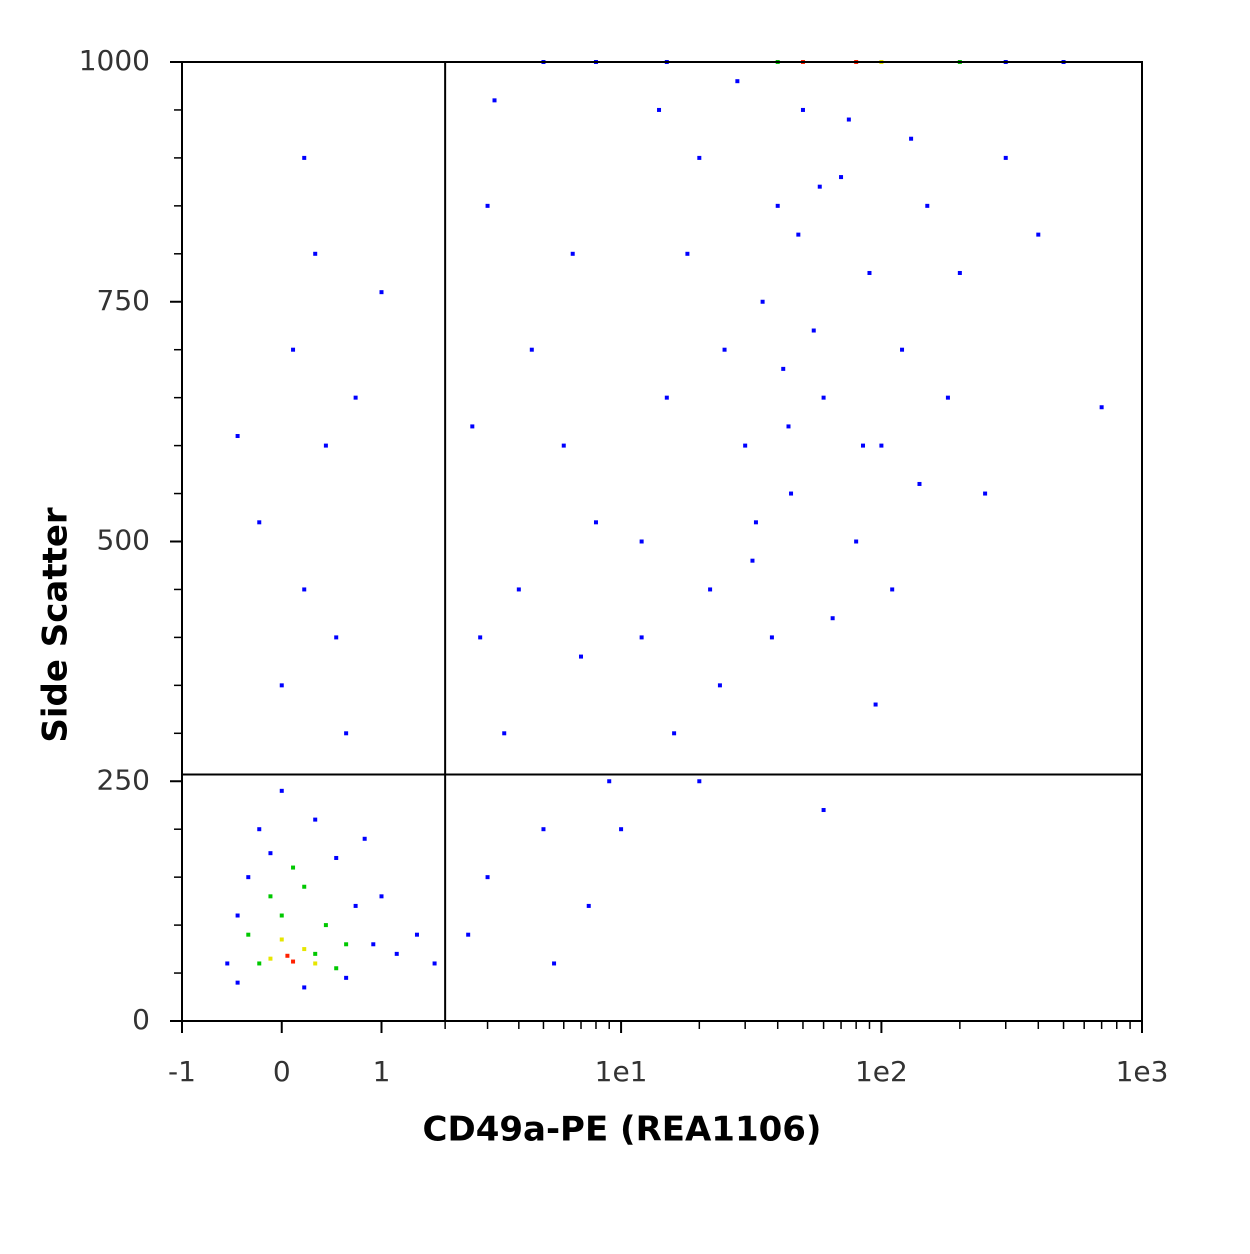 The width and height of the screenshot is (1250, 1254). What do you see at coordinates (56, 625) in the screenshot?
I see `y-axis-title: Side Scatter` at bounding box center [56, 625].